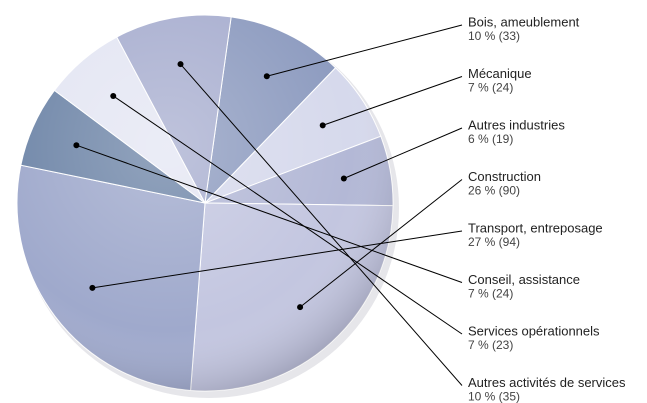  What do you see at coordinates (534, 331) in the screenshot?
I see `slice-label: Services opérationnels` at bounding box center [534, 331].